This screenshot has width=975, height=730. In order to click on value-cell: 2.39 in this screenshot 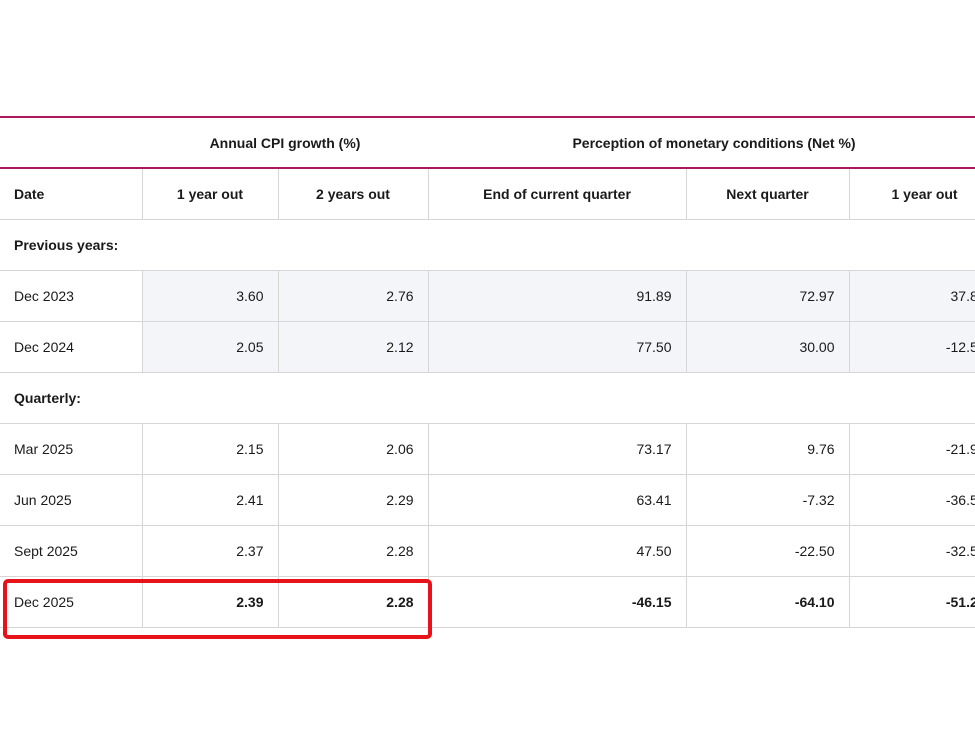, I will do `click(210, 601)`.